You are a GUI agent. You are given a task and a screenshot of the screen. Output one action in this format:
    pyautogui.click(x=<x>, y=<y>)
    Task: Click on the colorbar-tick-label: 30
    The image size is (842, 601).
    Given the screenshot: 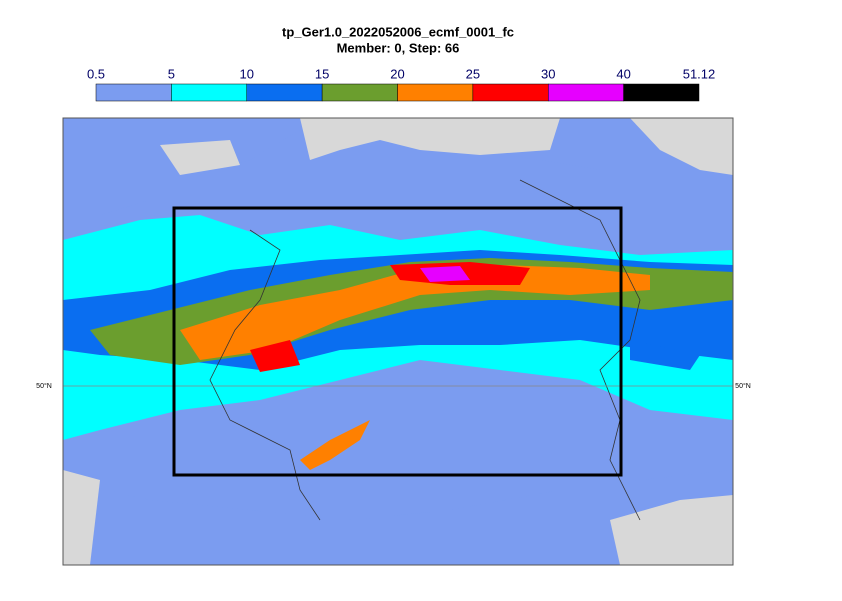 What is the action you would take?
    pyautogui.click(x=548, y=73)
    